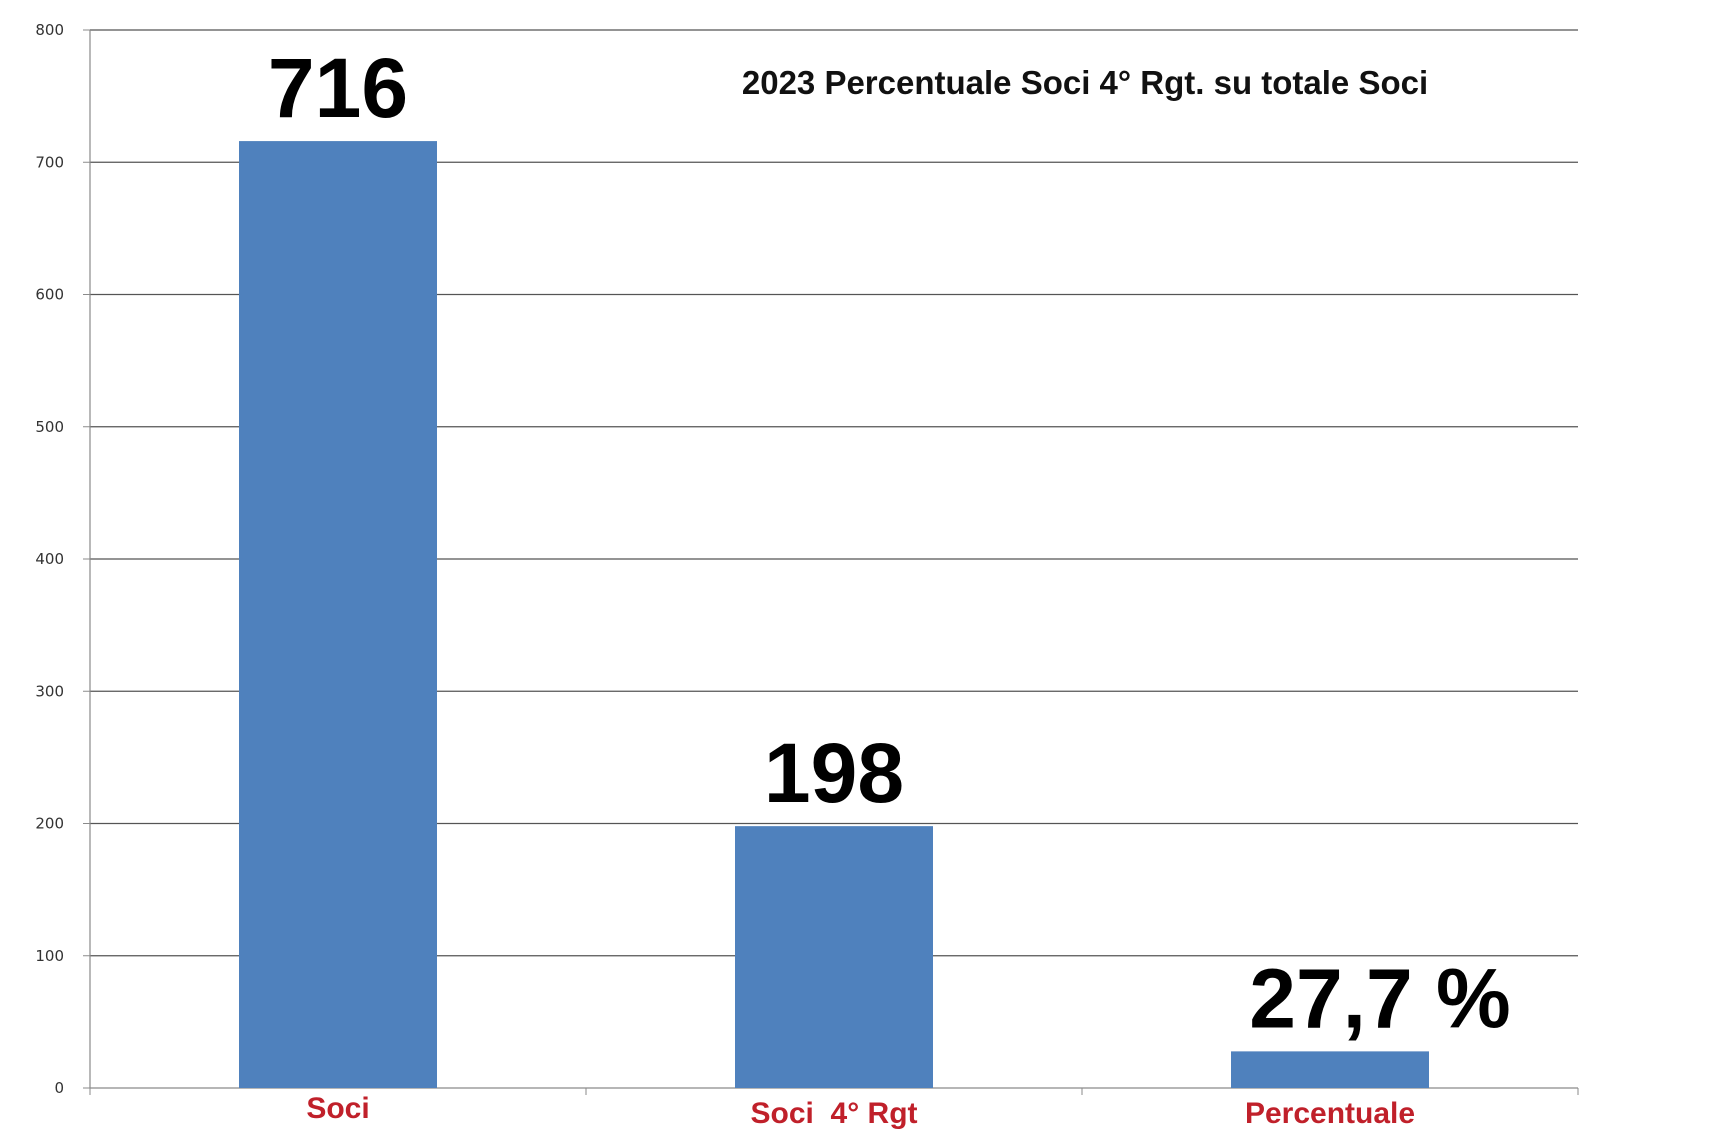 Image resolution: width=1717 pixels, height=1136 pixels. What do you see at coordinates (834, 773) in the screenshot?
I see `data-label: 198` at bounding box center [834, 773].